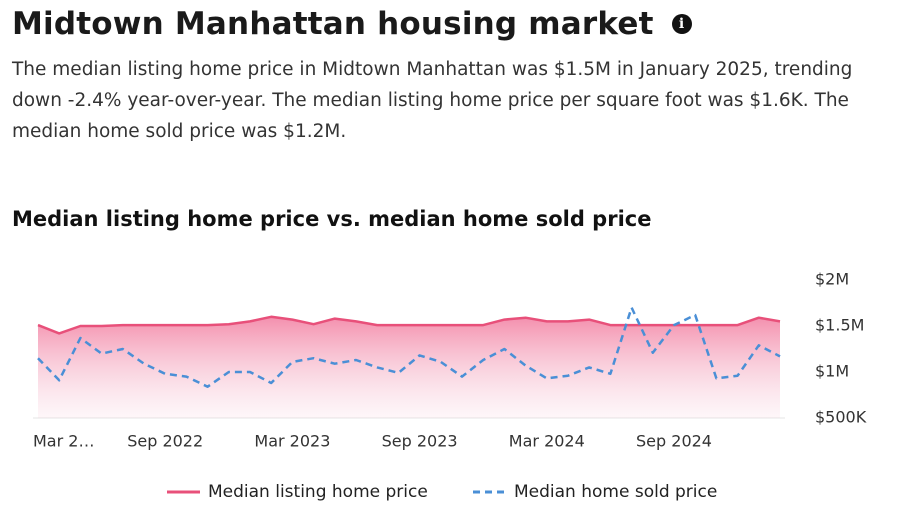  What do you see at coordinates (841, 417) in the screenshot?
I see `y-tick-label: $500K` at bounding box center [841, 417].